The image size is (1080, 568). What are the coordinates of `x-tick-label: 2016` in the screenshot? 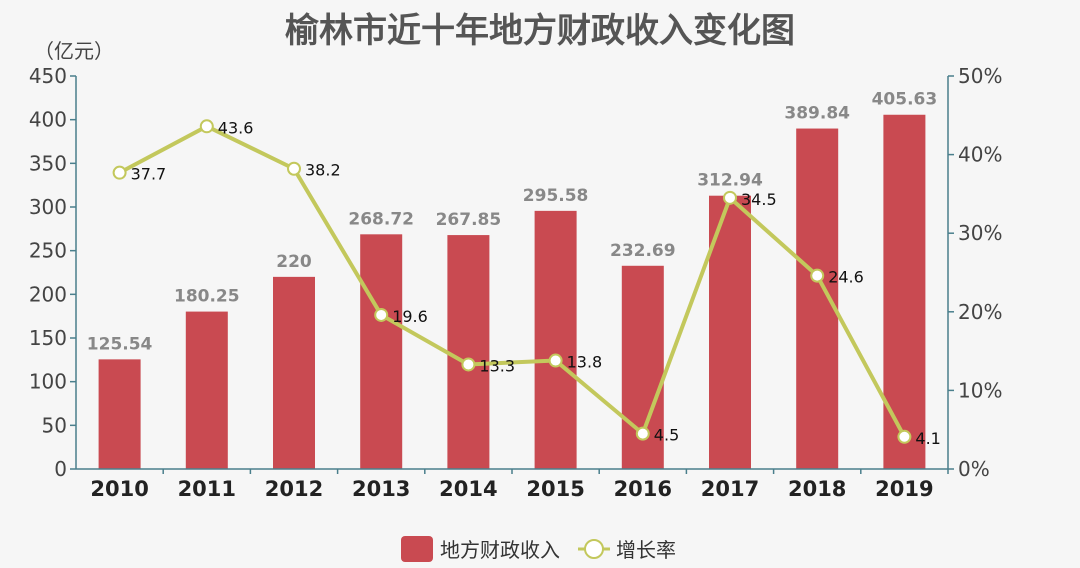 It's located at (643, 489).